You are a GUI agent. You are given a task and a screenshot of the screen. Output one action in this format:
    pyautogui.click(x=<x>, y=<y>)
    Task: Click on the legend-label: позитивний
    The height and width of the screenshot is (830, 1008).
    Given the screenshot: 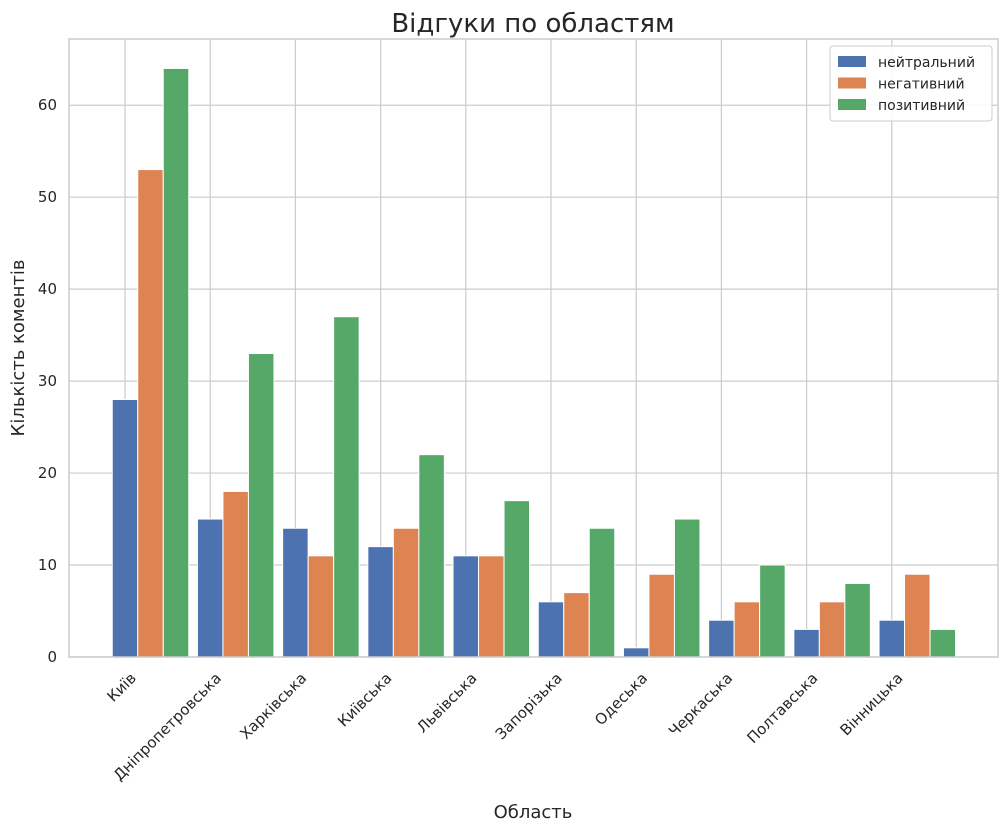 What is the action you would take?
    pyautogui.click(x=921, y=106)
    